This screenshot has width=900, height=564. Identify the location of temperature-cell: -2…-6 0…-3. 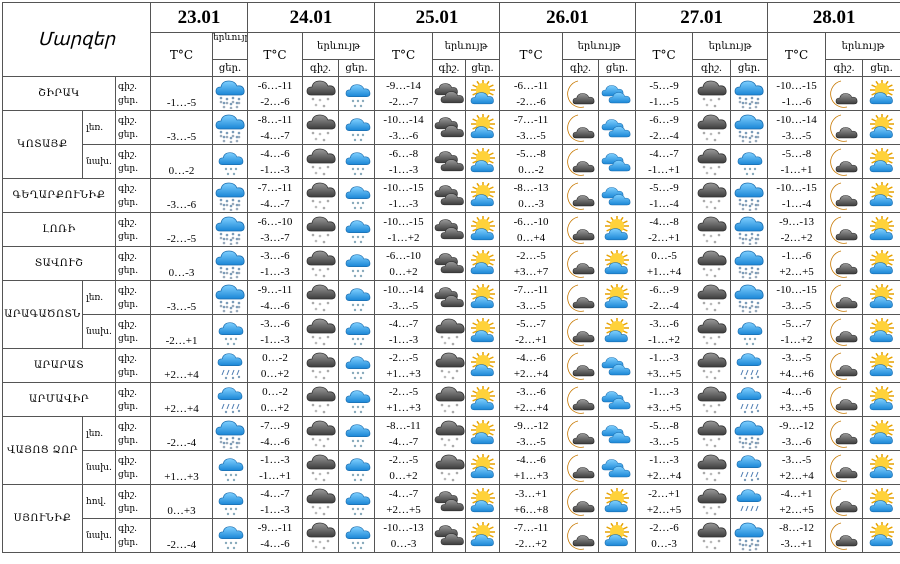
(664, 535).